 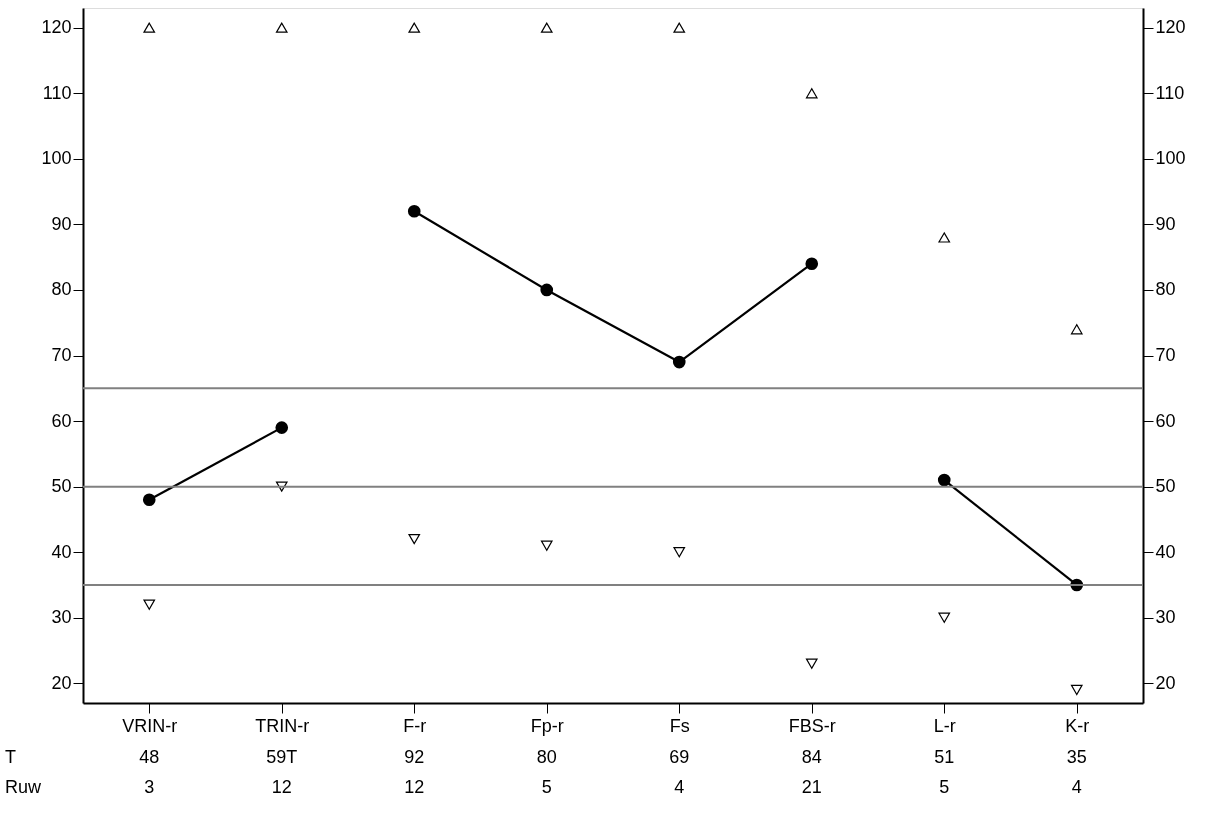 I want to click on x-tick-label: TRIN-r, so click(x=282, y=725).